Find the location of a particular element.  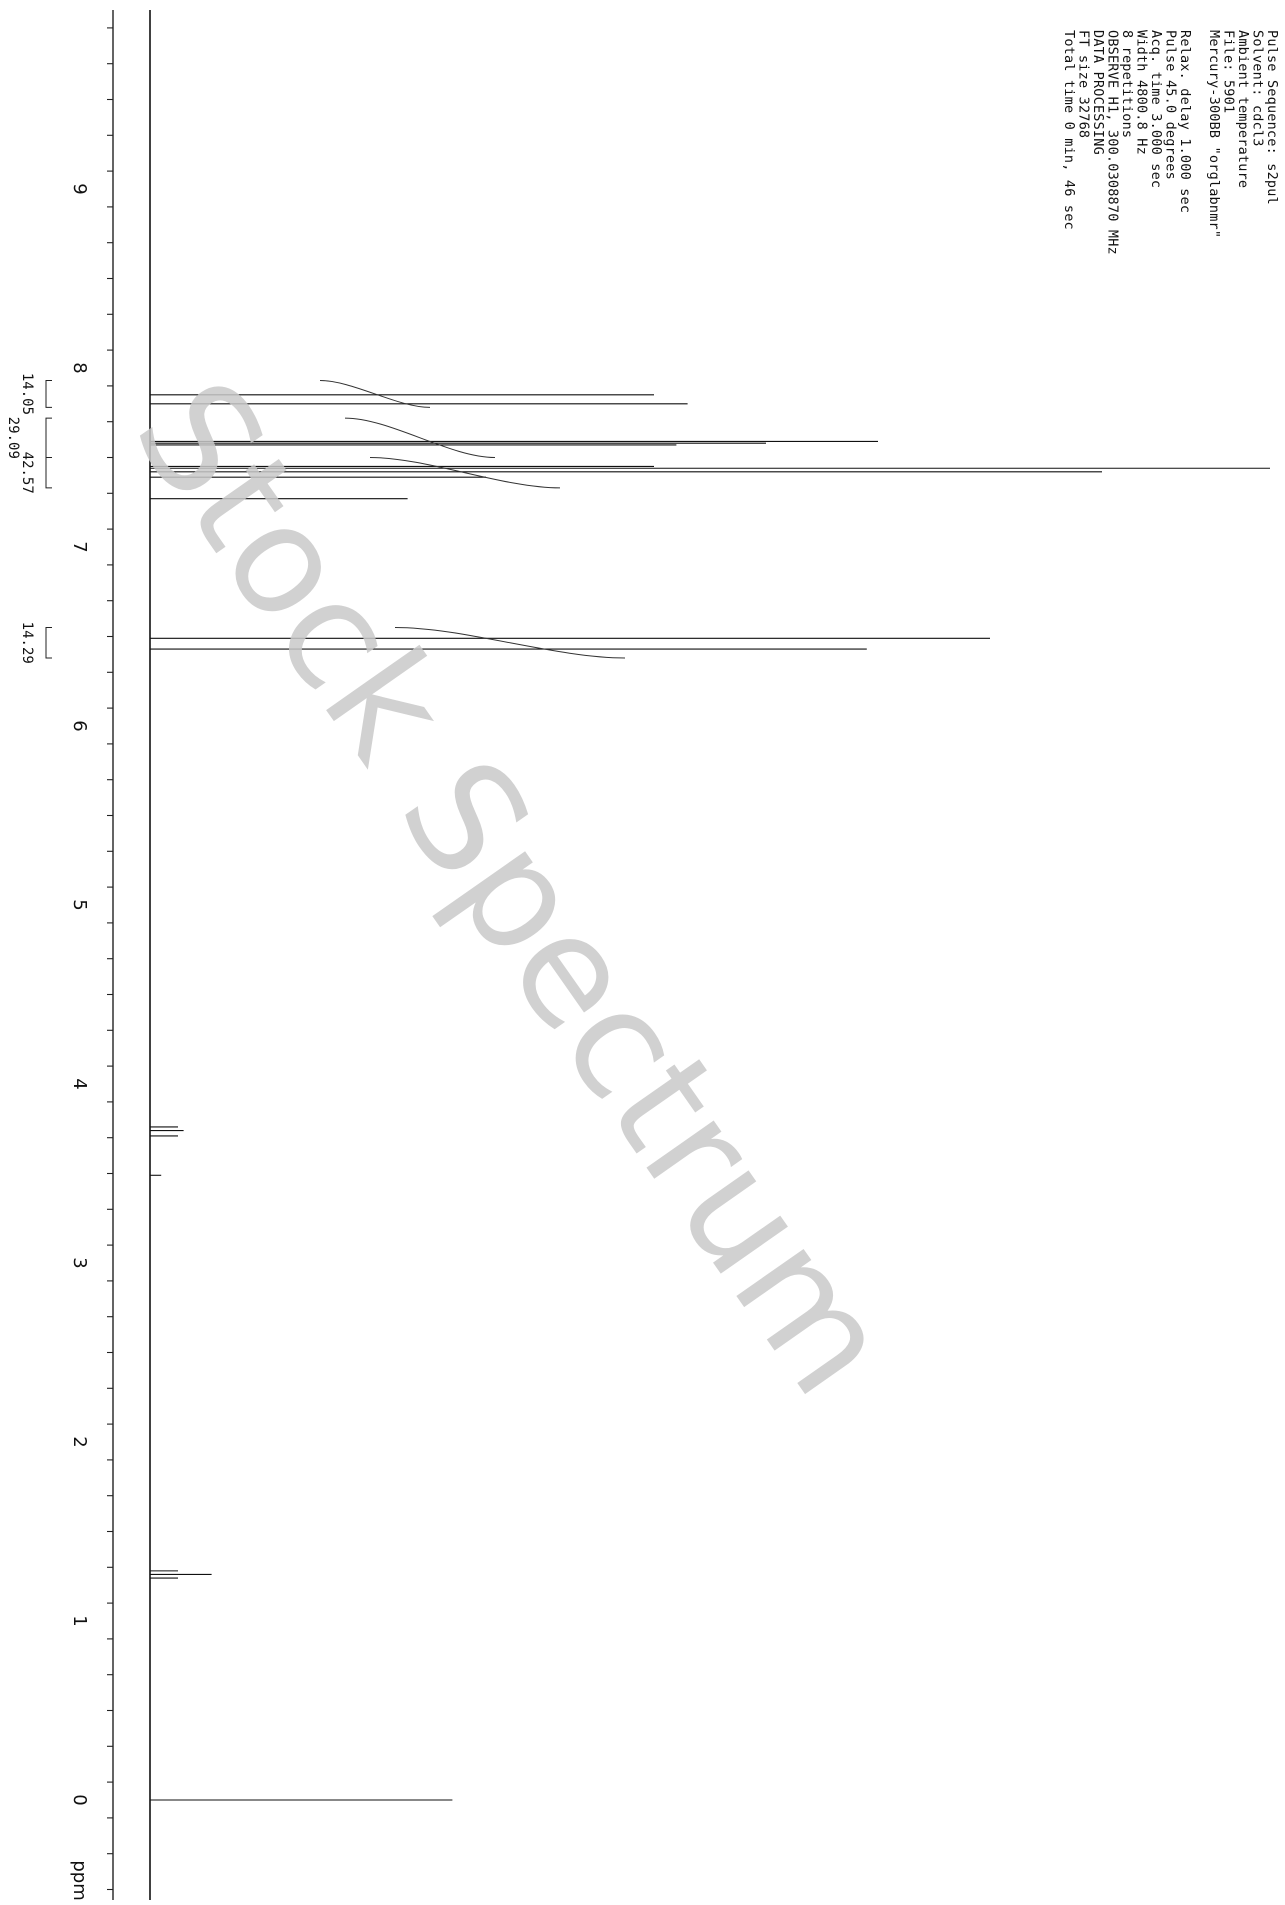

tick-label: 7 is located at coordinates (79, 546).